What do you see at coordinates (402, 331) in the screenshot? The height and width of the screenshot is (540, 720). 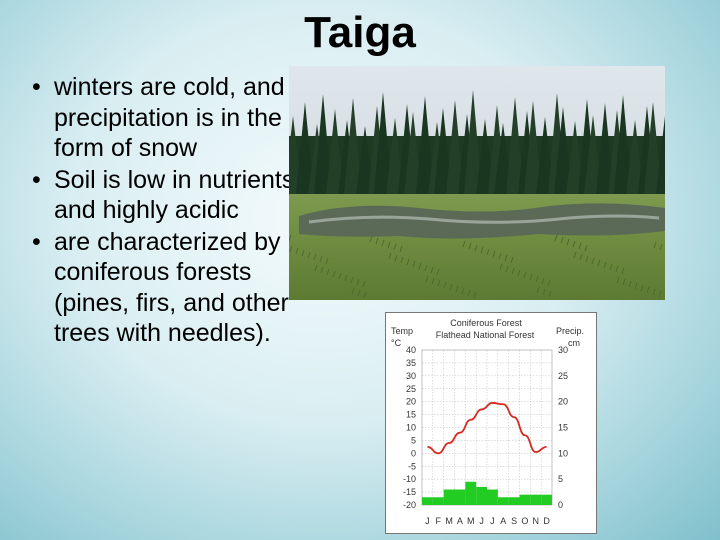 I see `temp-axis-label: Temp` at bounding box center [402, 331].